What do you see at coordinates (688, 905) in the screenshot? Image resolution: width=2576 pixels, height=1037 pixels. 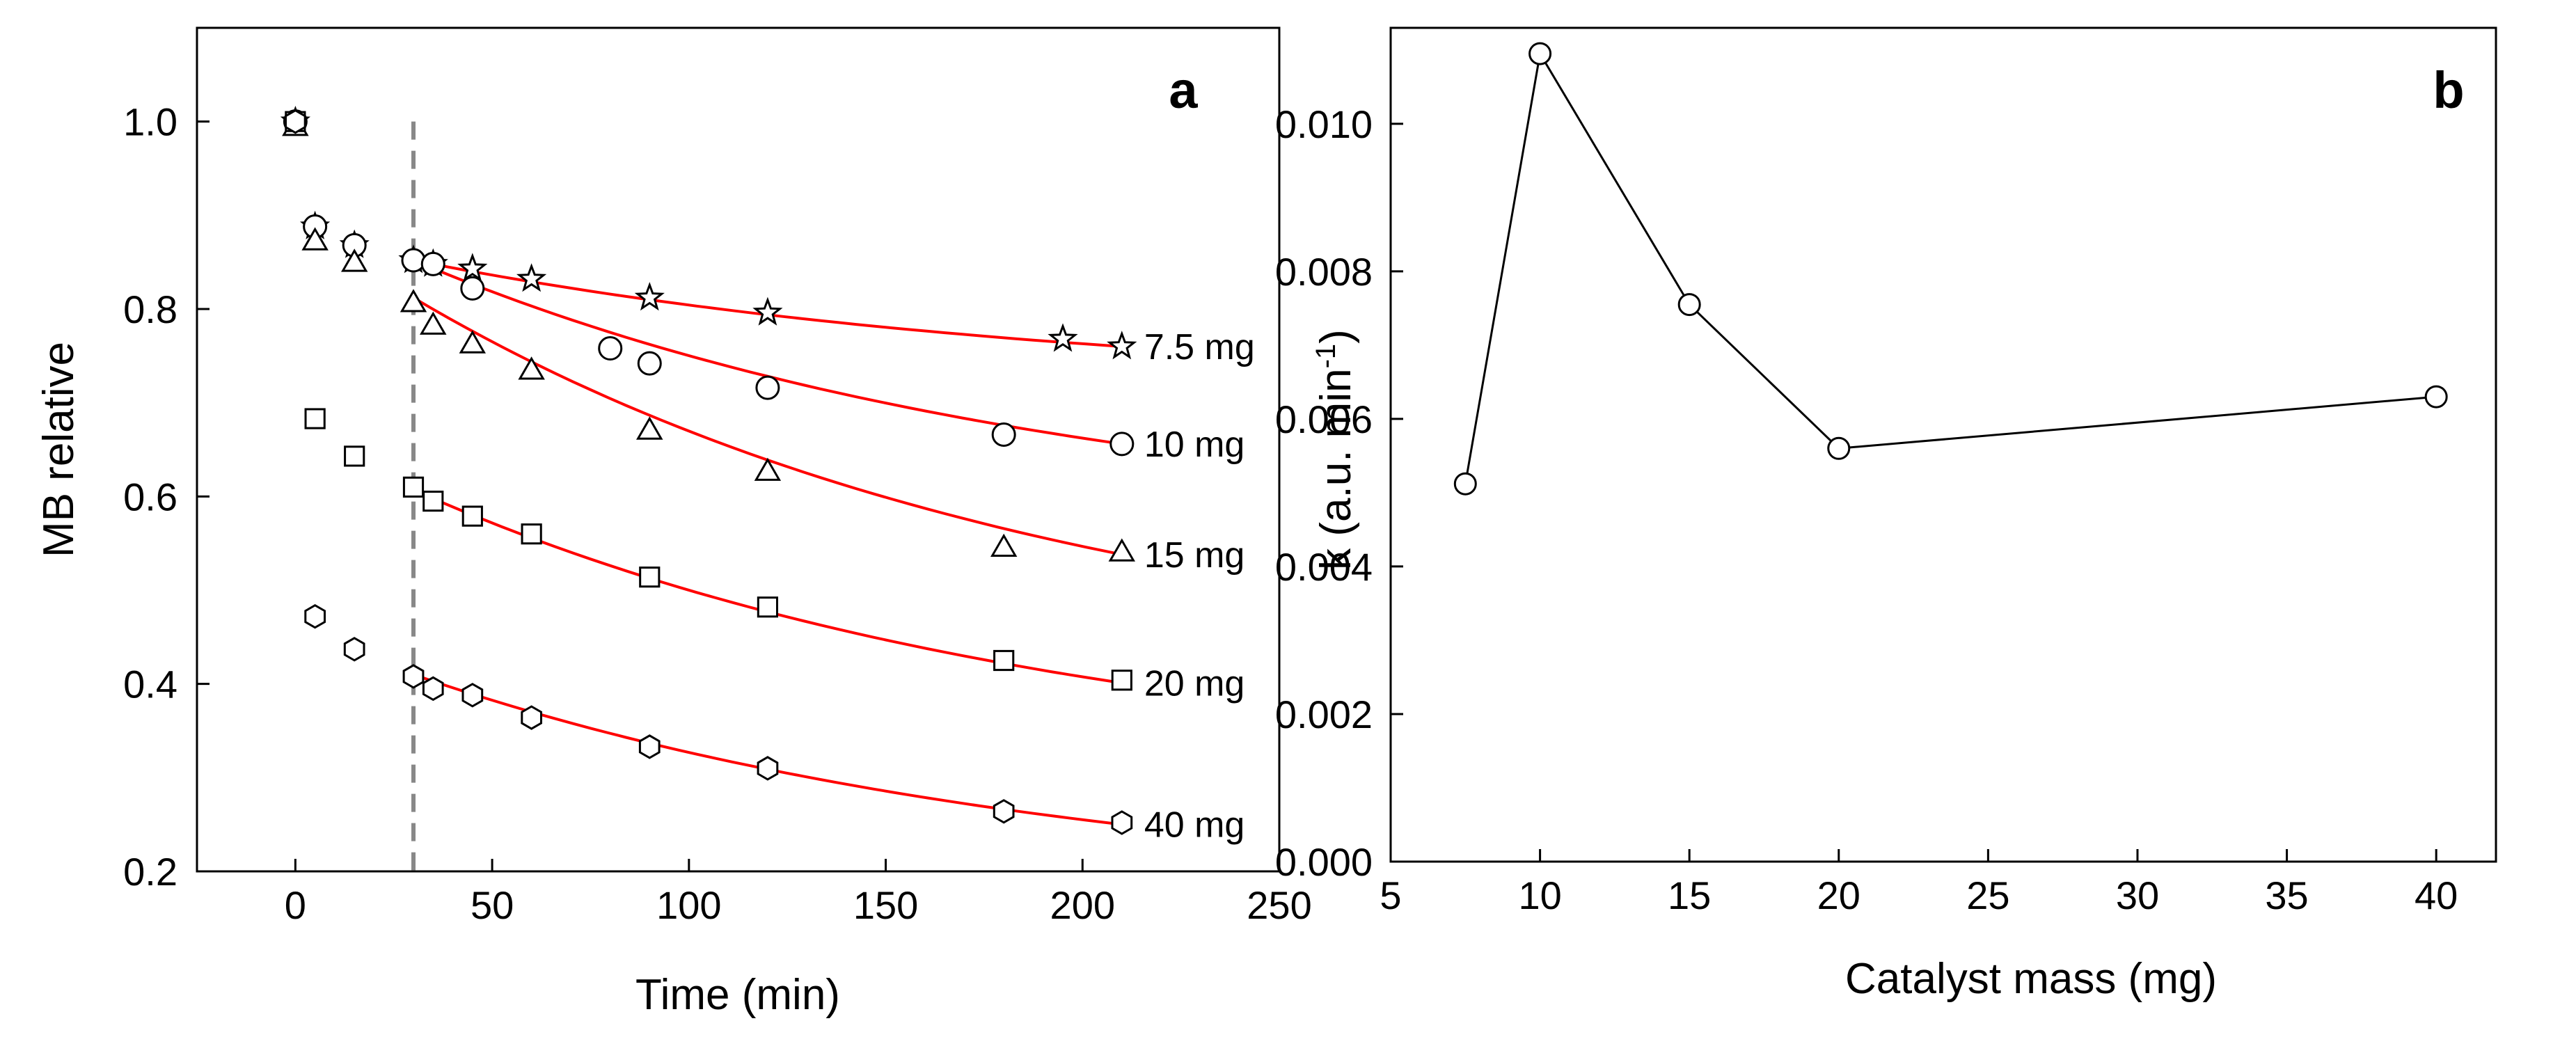 I see `x-tick-label: 100` at bounding box center [688, 905].